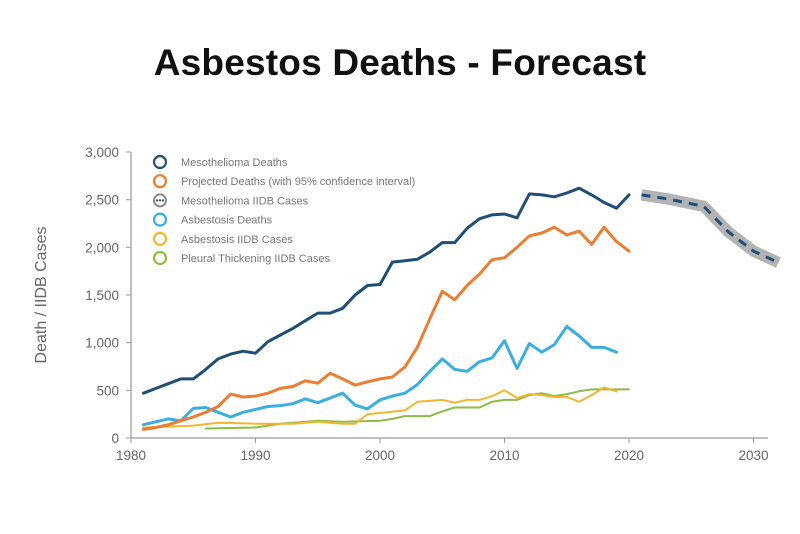 The width and height of the screenshot is (800, 534). Describe the element at coordinates (227, 221) in the screenshot. I see `legend-label: Asbestosis Deaths` at that location.